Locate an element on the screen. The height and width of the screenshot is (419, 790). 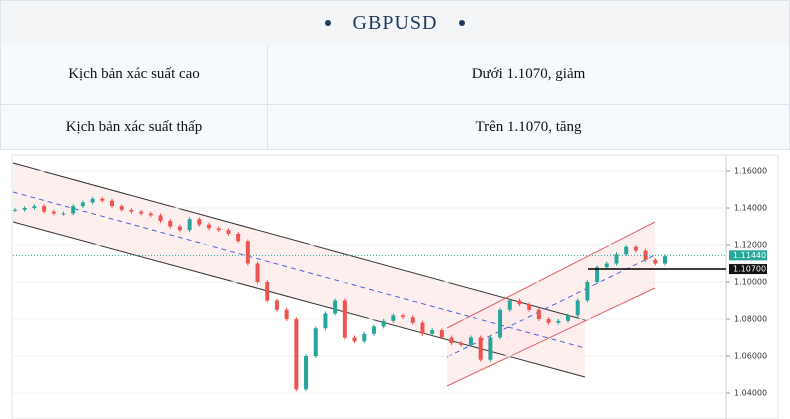
price-label: 1.10700 is located at coordinates (749, 269).